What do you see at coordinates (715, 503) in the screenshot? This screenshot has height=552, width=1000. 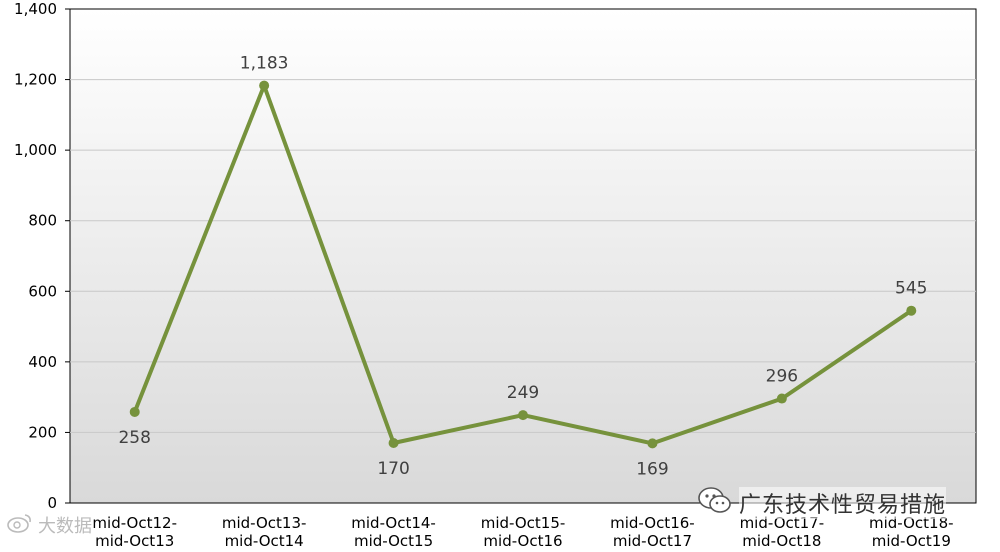 I see `wechat-icon` at bounding box center [715, 503].